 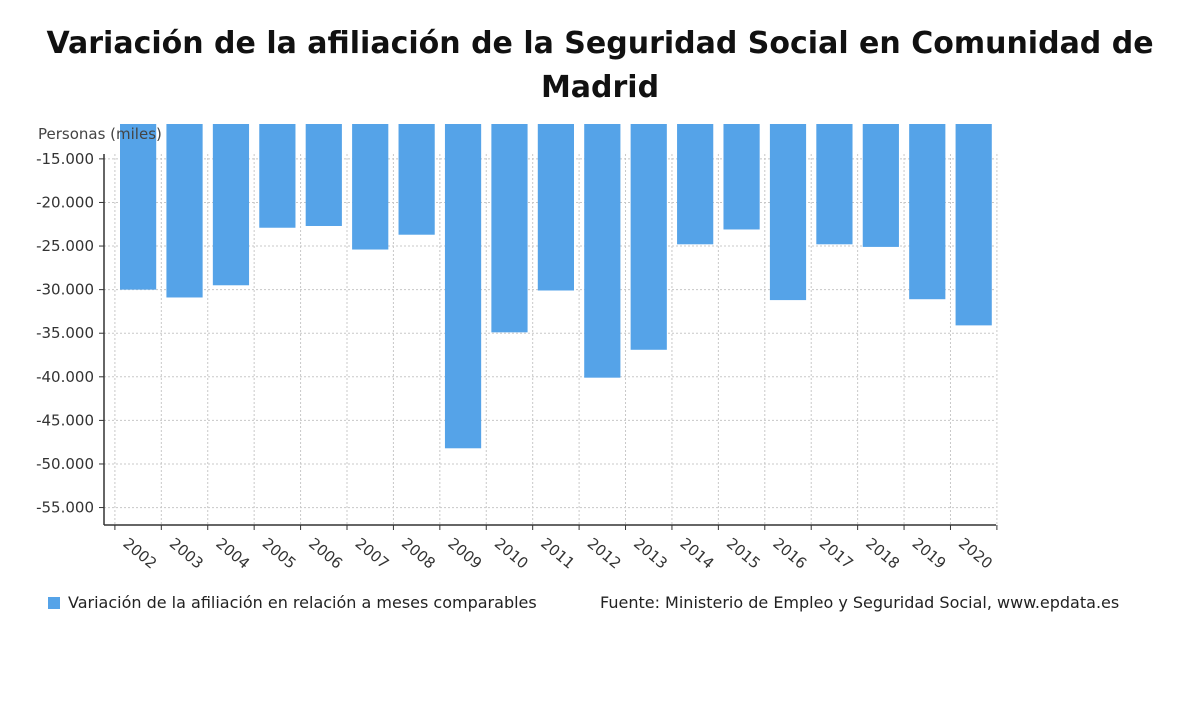 I want to click on y-tick-label: -55.000, so click(x=65, y=508).